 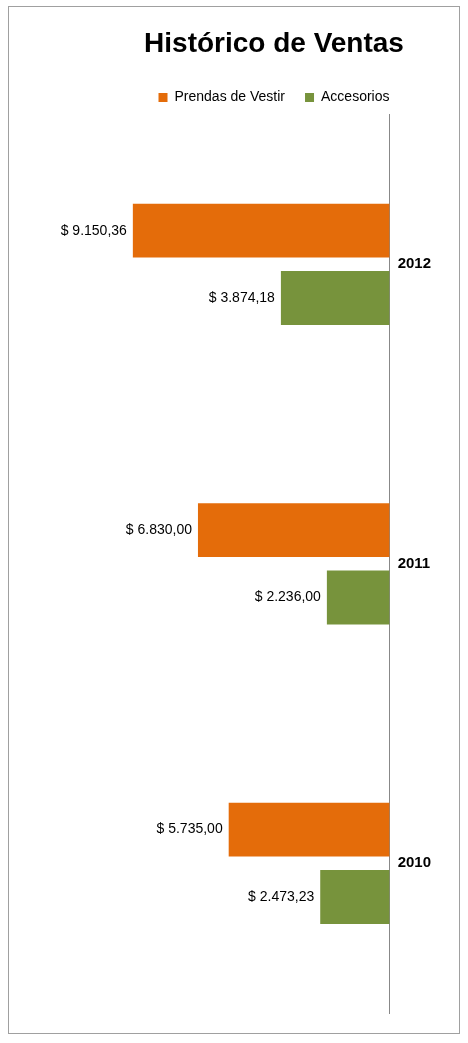 I want to click on data-label: $ 2.236,00, so click(x=288, y=596).